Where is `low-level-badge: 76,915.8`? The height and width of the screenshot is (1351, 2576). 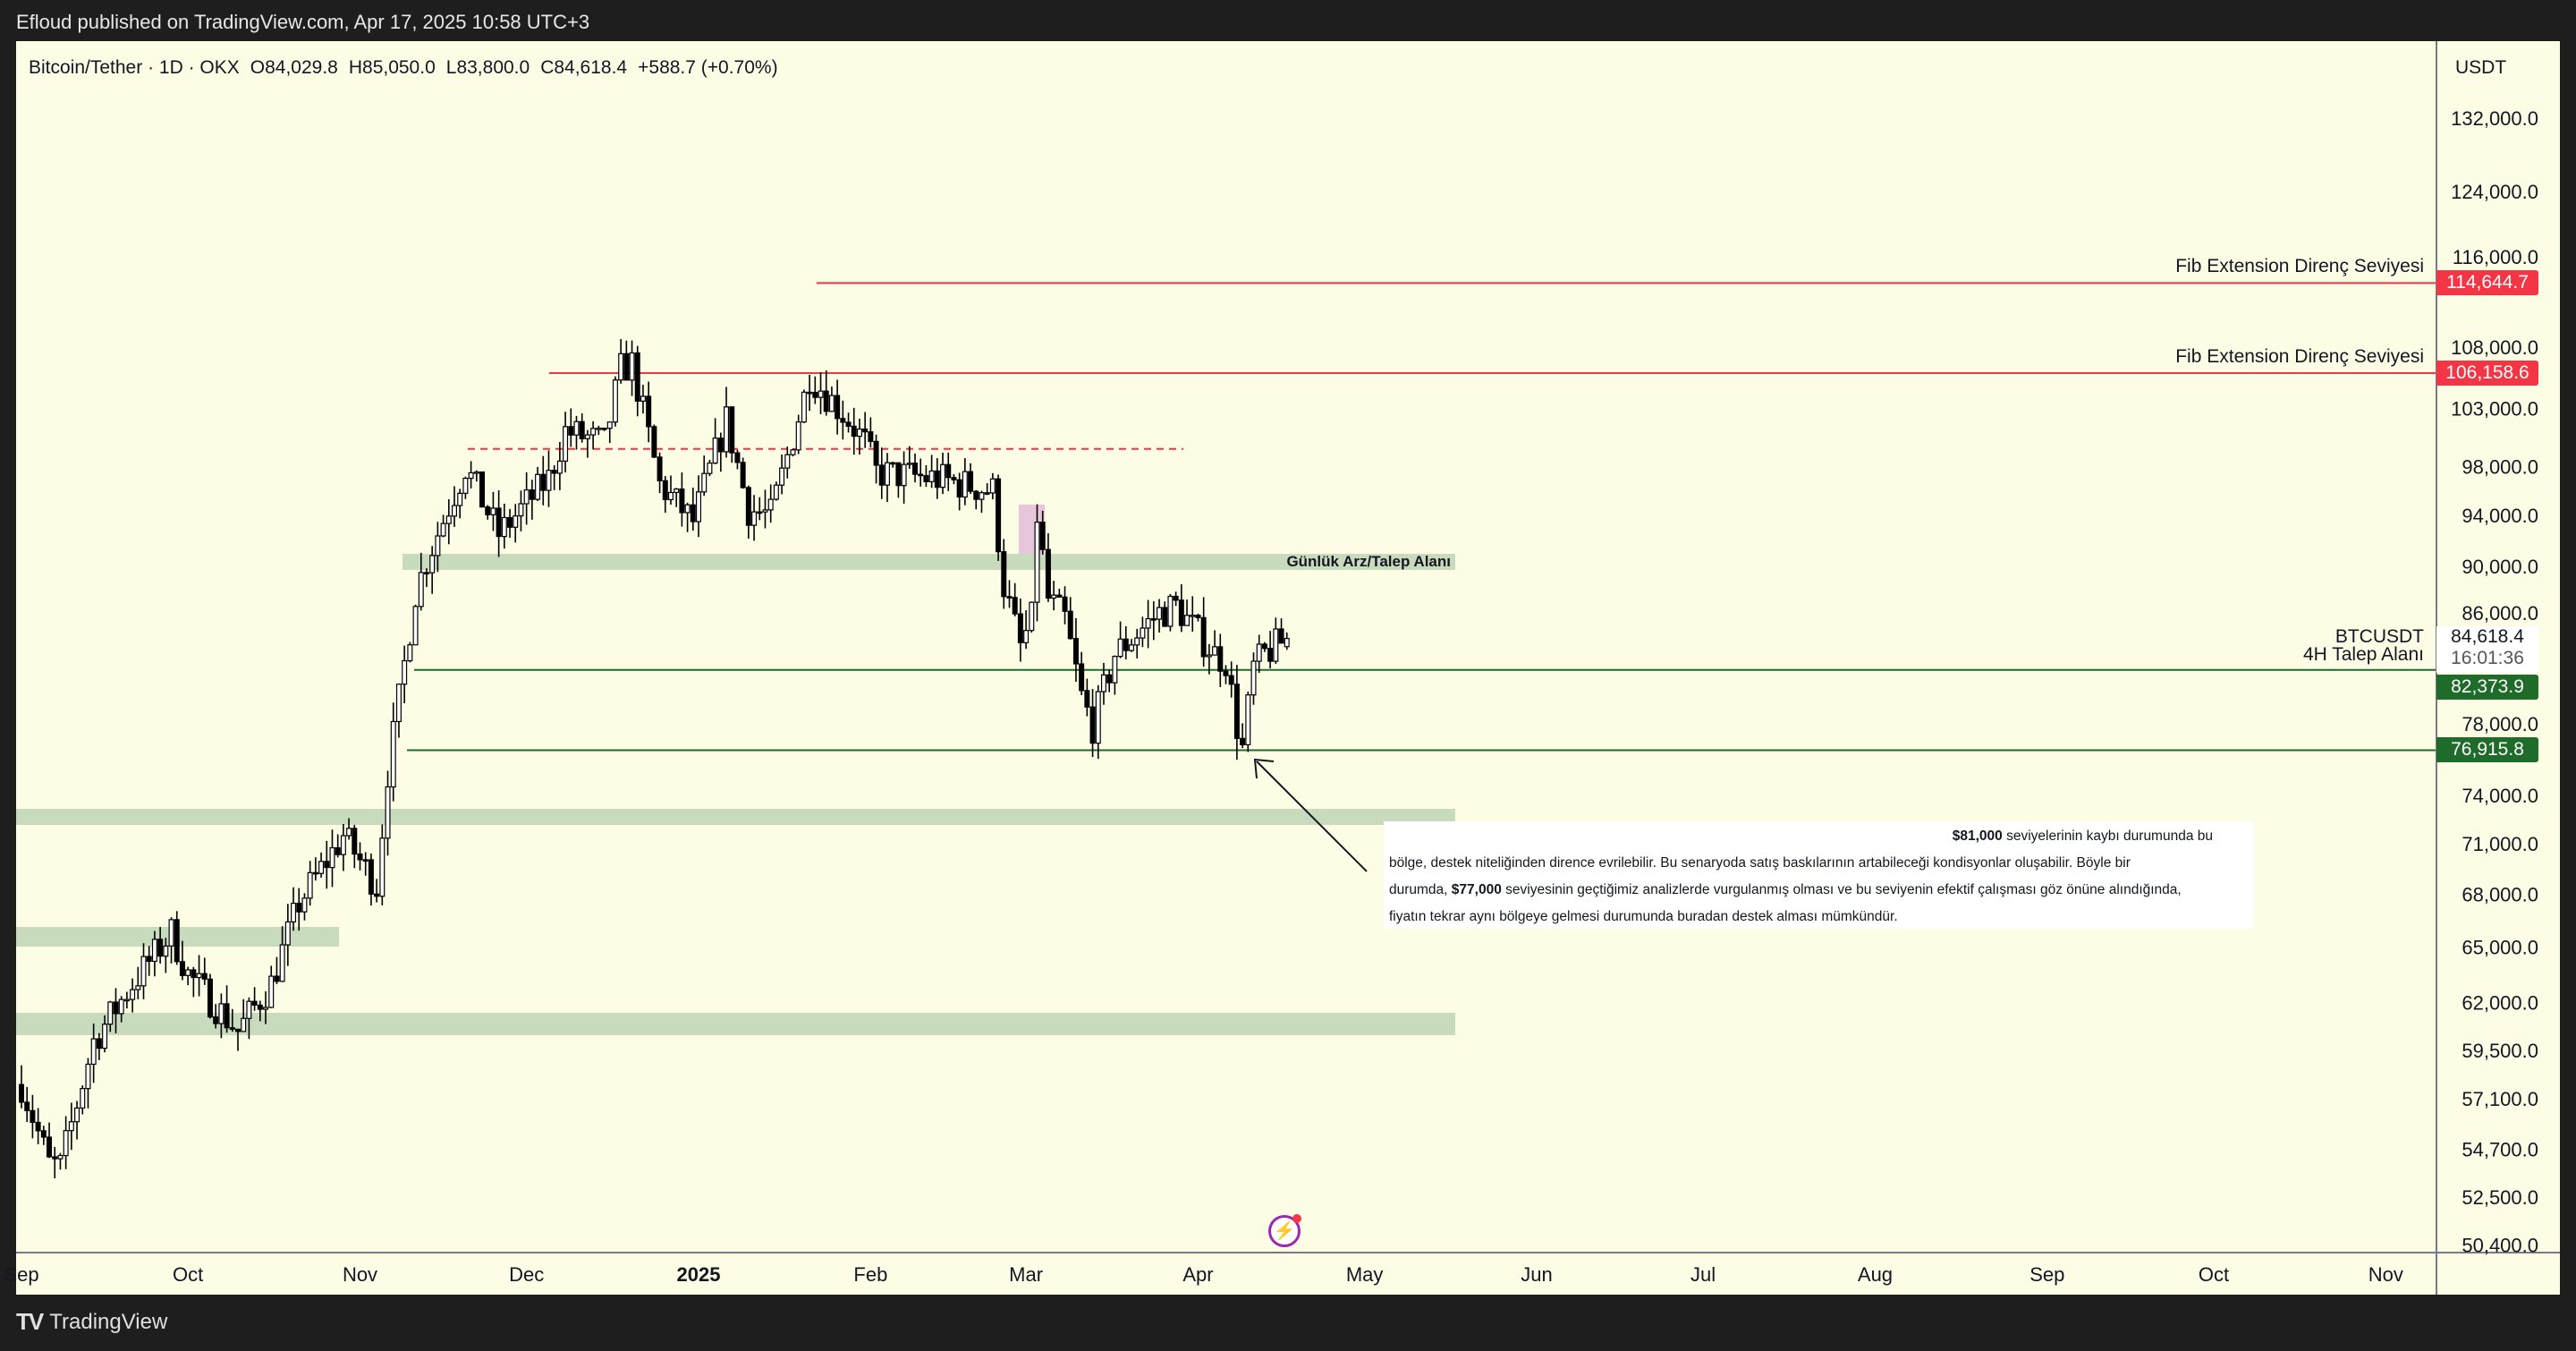
low-level-badge: 76,915.8 is located at coordinates (2487, 750).